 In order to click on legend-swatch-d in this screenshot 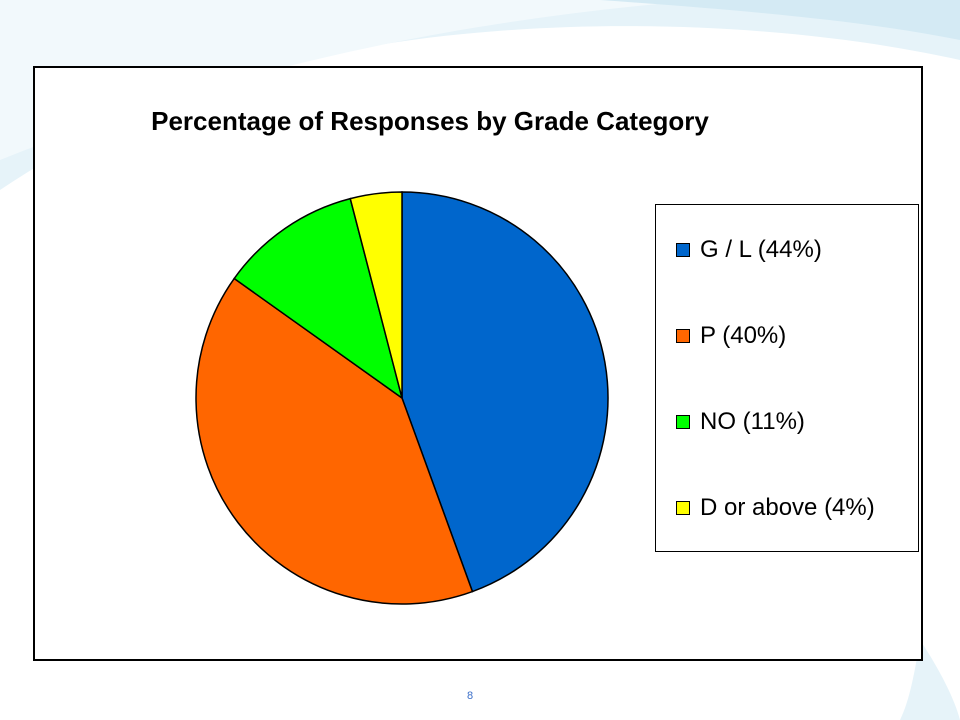, I will do `click(683, 508)`.